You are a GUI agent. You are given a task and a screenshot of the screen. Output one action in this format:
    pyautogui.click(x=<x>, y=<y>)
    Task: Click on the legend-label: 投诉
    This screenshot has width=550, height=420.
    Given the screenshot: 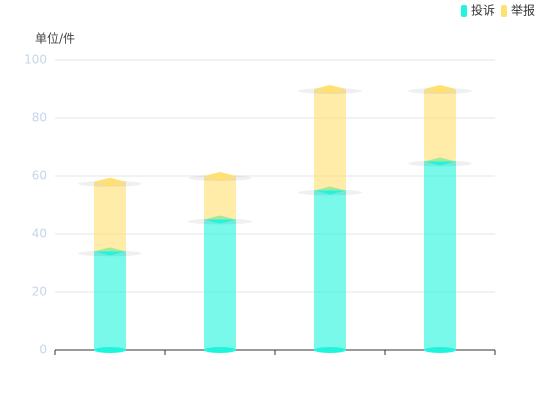 What is the action you would take?
    pyautogui.click(x=483, y=10)
    